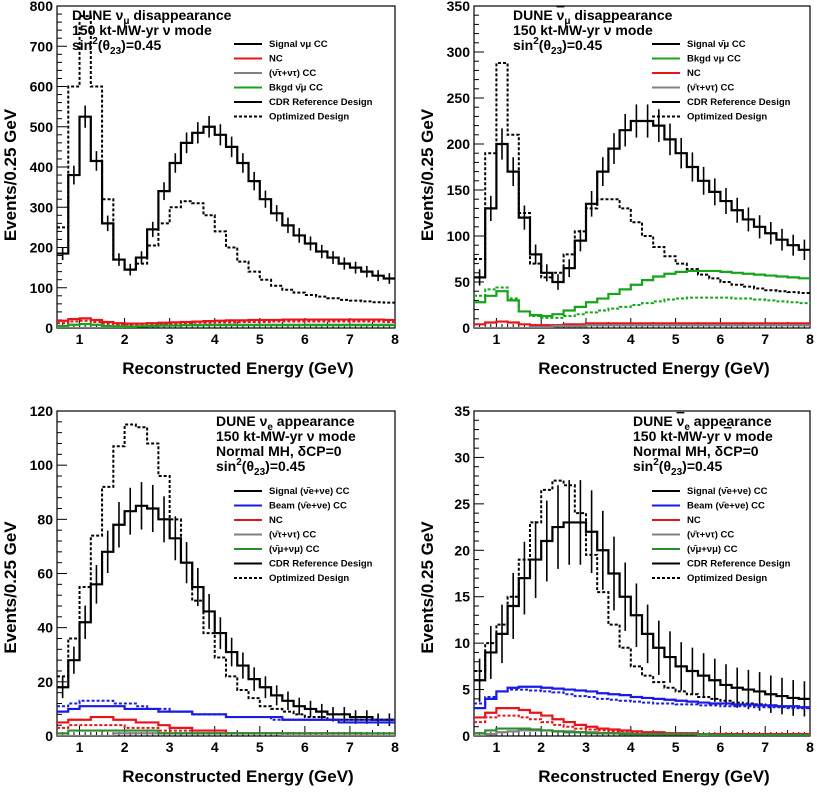 The height and width of the screenshot is (794, 817). What do you see at coordinates (42, 207) in the screenshot?
I see `y-tick-label: 300` at bounding box center [42, 207].